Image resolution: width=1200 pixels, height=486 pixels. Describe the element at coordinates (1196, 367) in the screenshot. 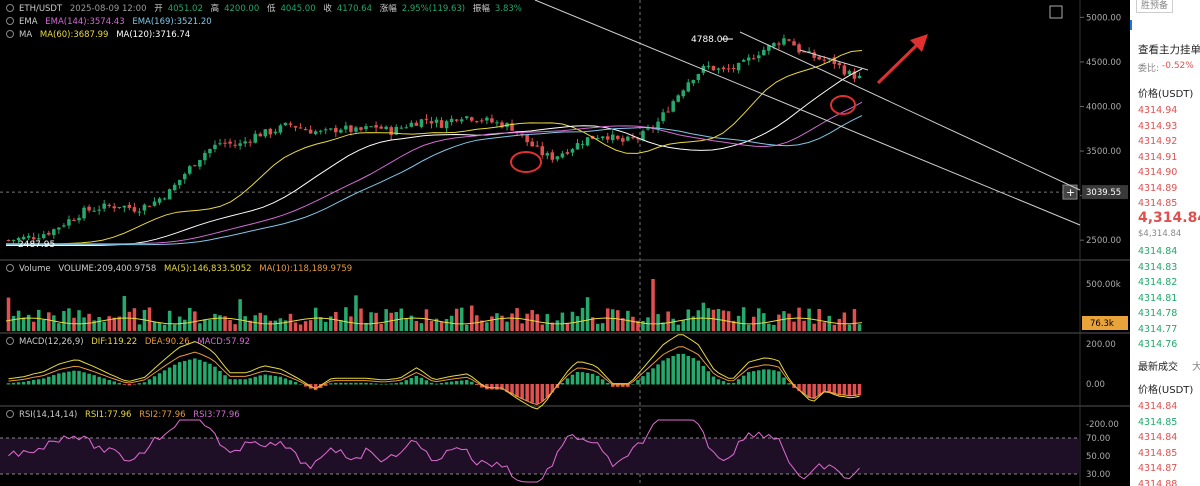

I see `trades-more: 大` at that location.